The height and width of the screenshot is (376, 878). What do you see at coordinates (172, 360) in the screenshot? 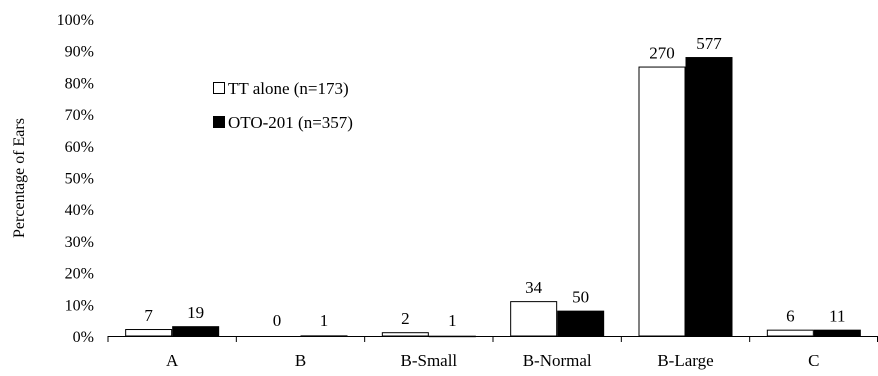
I see `category-label: A` at bounding box center [172, 360].